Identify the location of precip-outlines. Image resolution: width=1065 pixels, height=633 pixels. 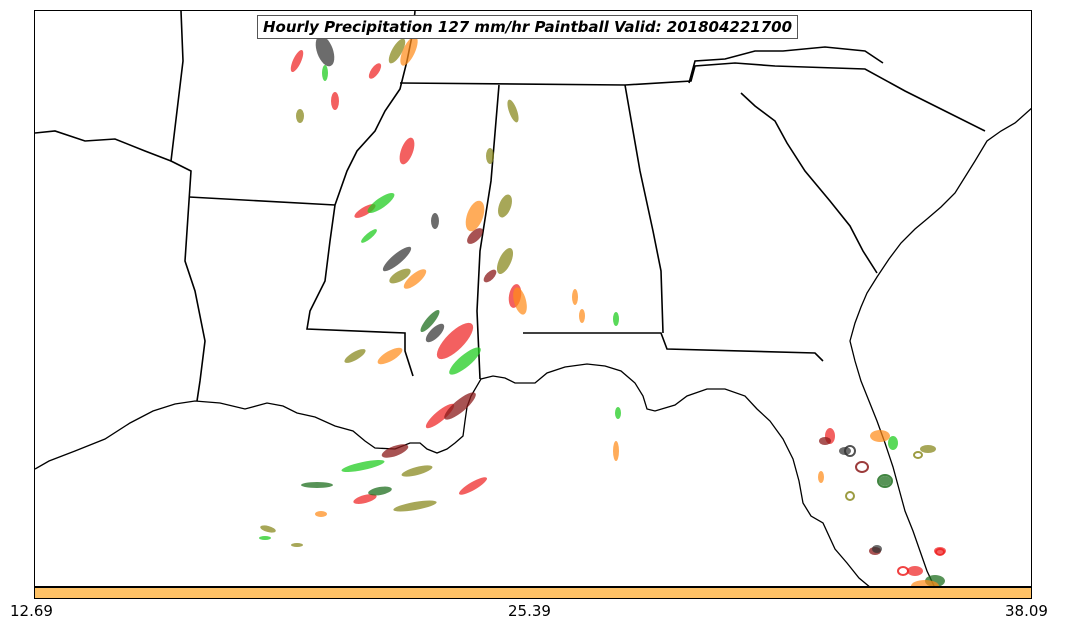
(894, 510).